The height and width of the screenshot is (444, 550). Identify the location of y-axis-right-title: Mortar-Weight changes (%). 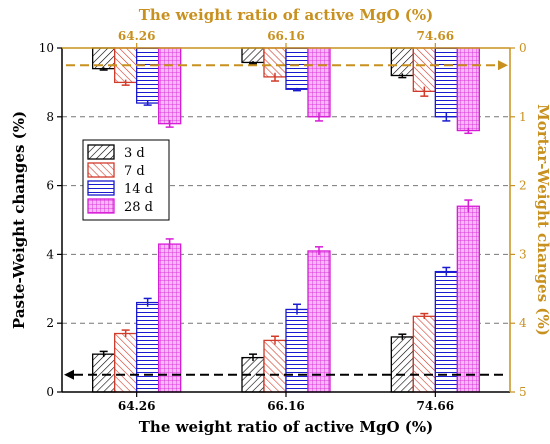
(542, 220).